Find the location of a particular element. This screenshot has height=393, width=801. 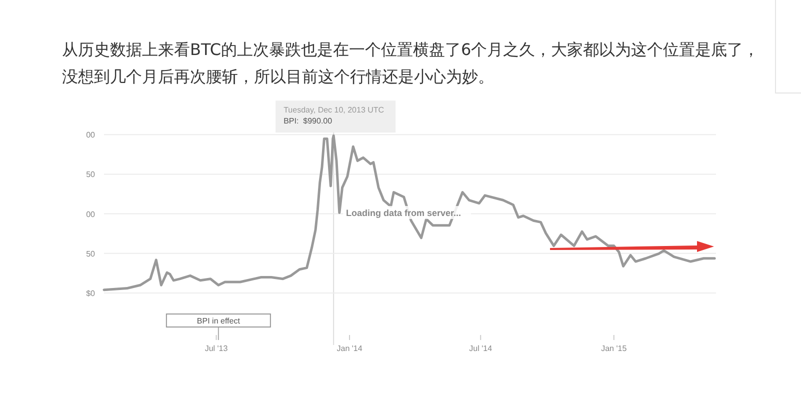

annotation: Tuesday, Dec 10, 2013 UTC is located at coordinates (334, 110).